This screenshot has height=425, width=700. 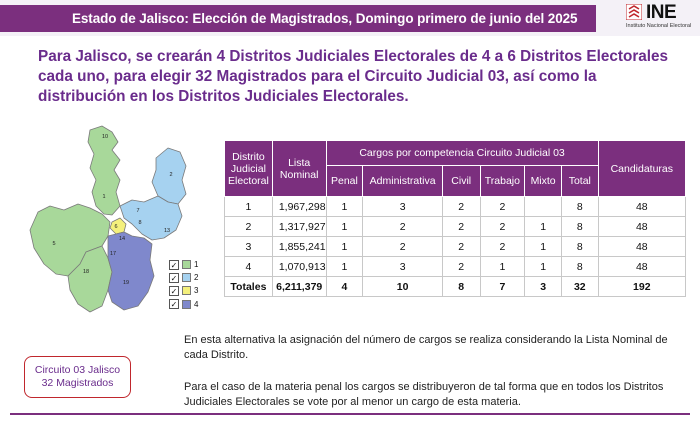 What do you see at coordinates (642, 168) in the screenshot?
I see `header-candidaturas: Candidaturas` at bounding box center [642, 168].